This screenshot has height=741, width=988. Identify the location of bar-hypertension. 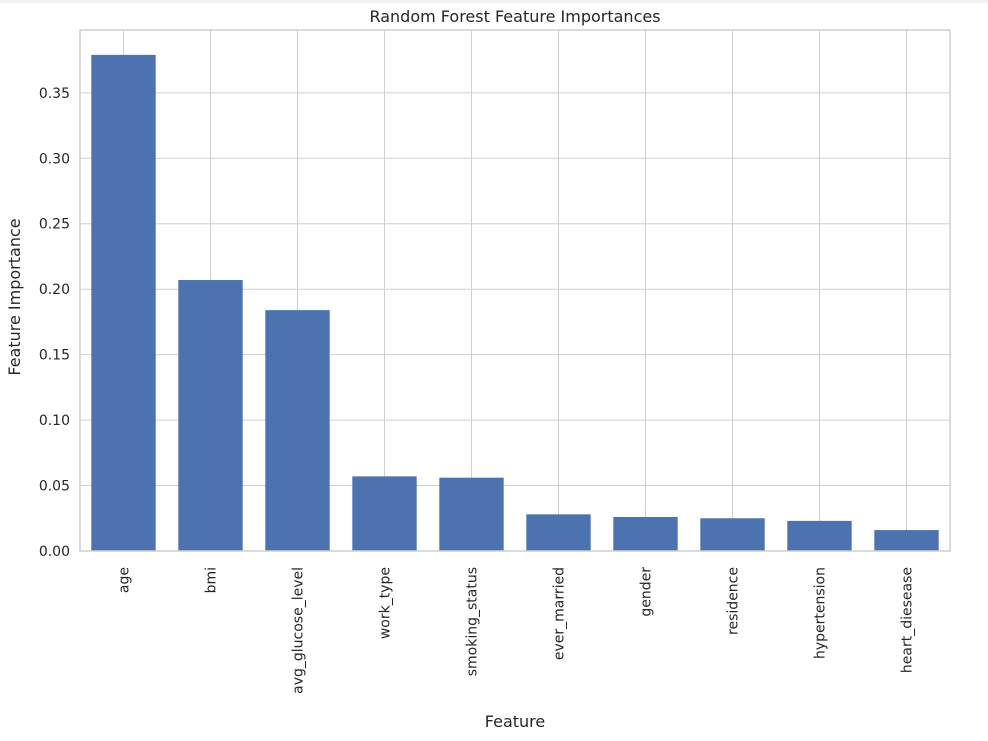
(819, 535).